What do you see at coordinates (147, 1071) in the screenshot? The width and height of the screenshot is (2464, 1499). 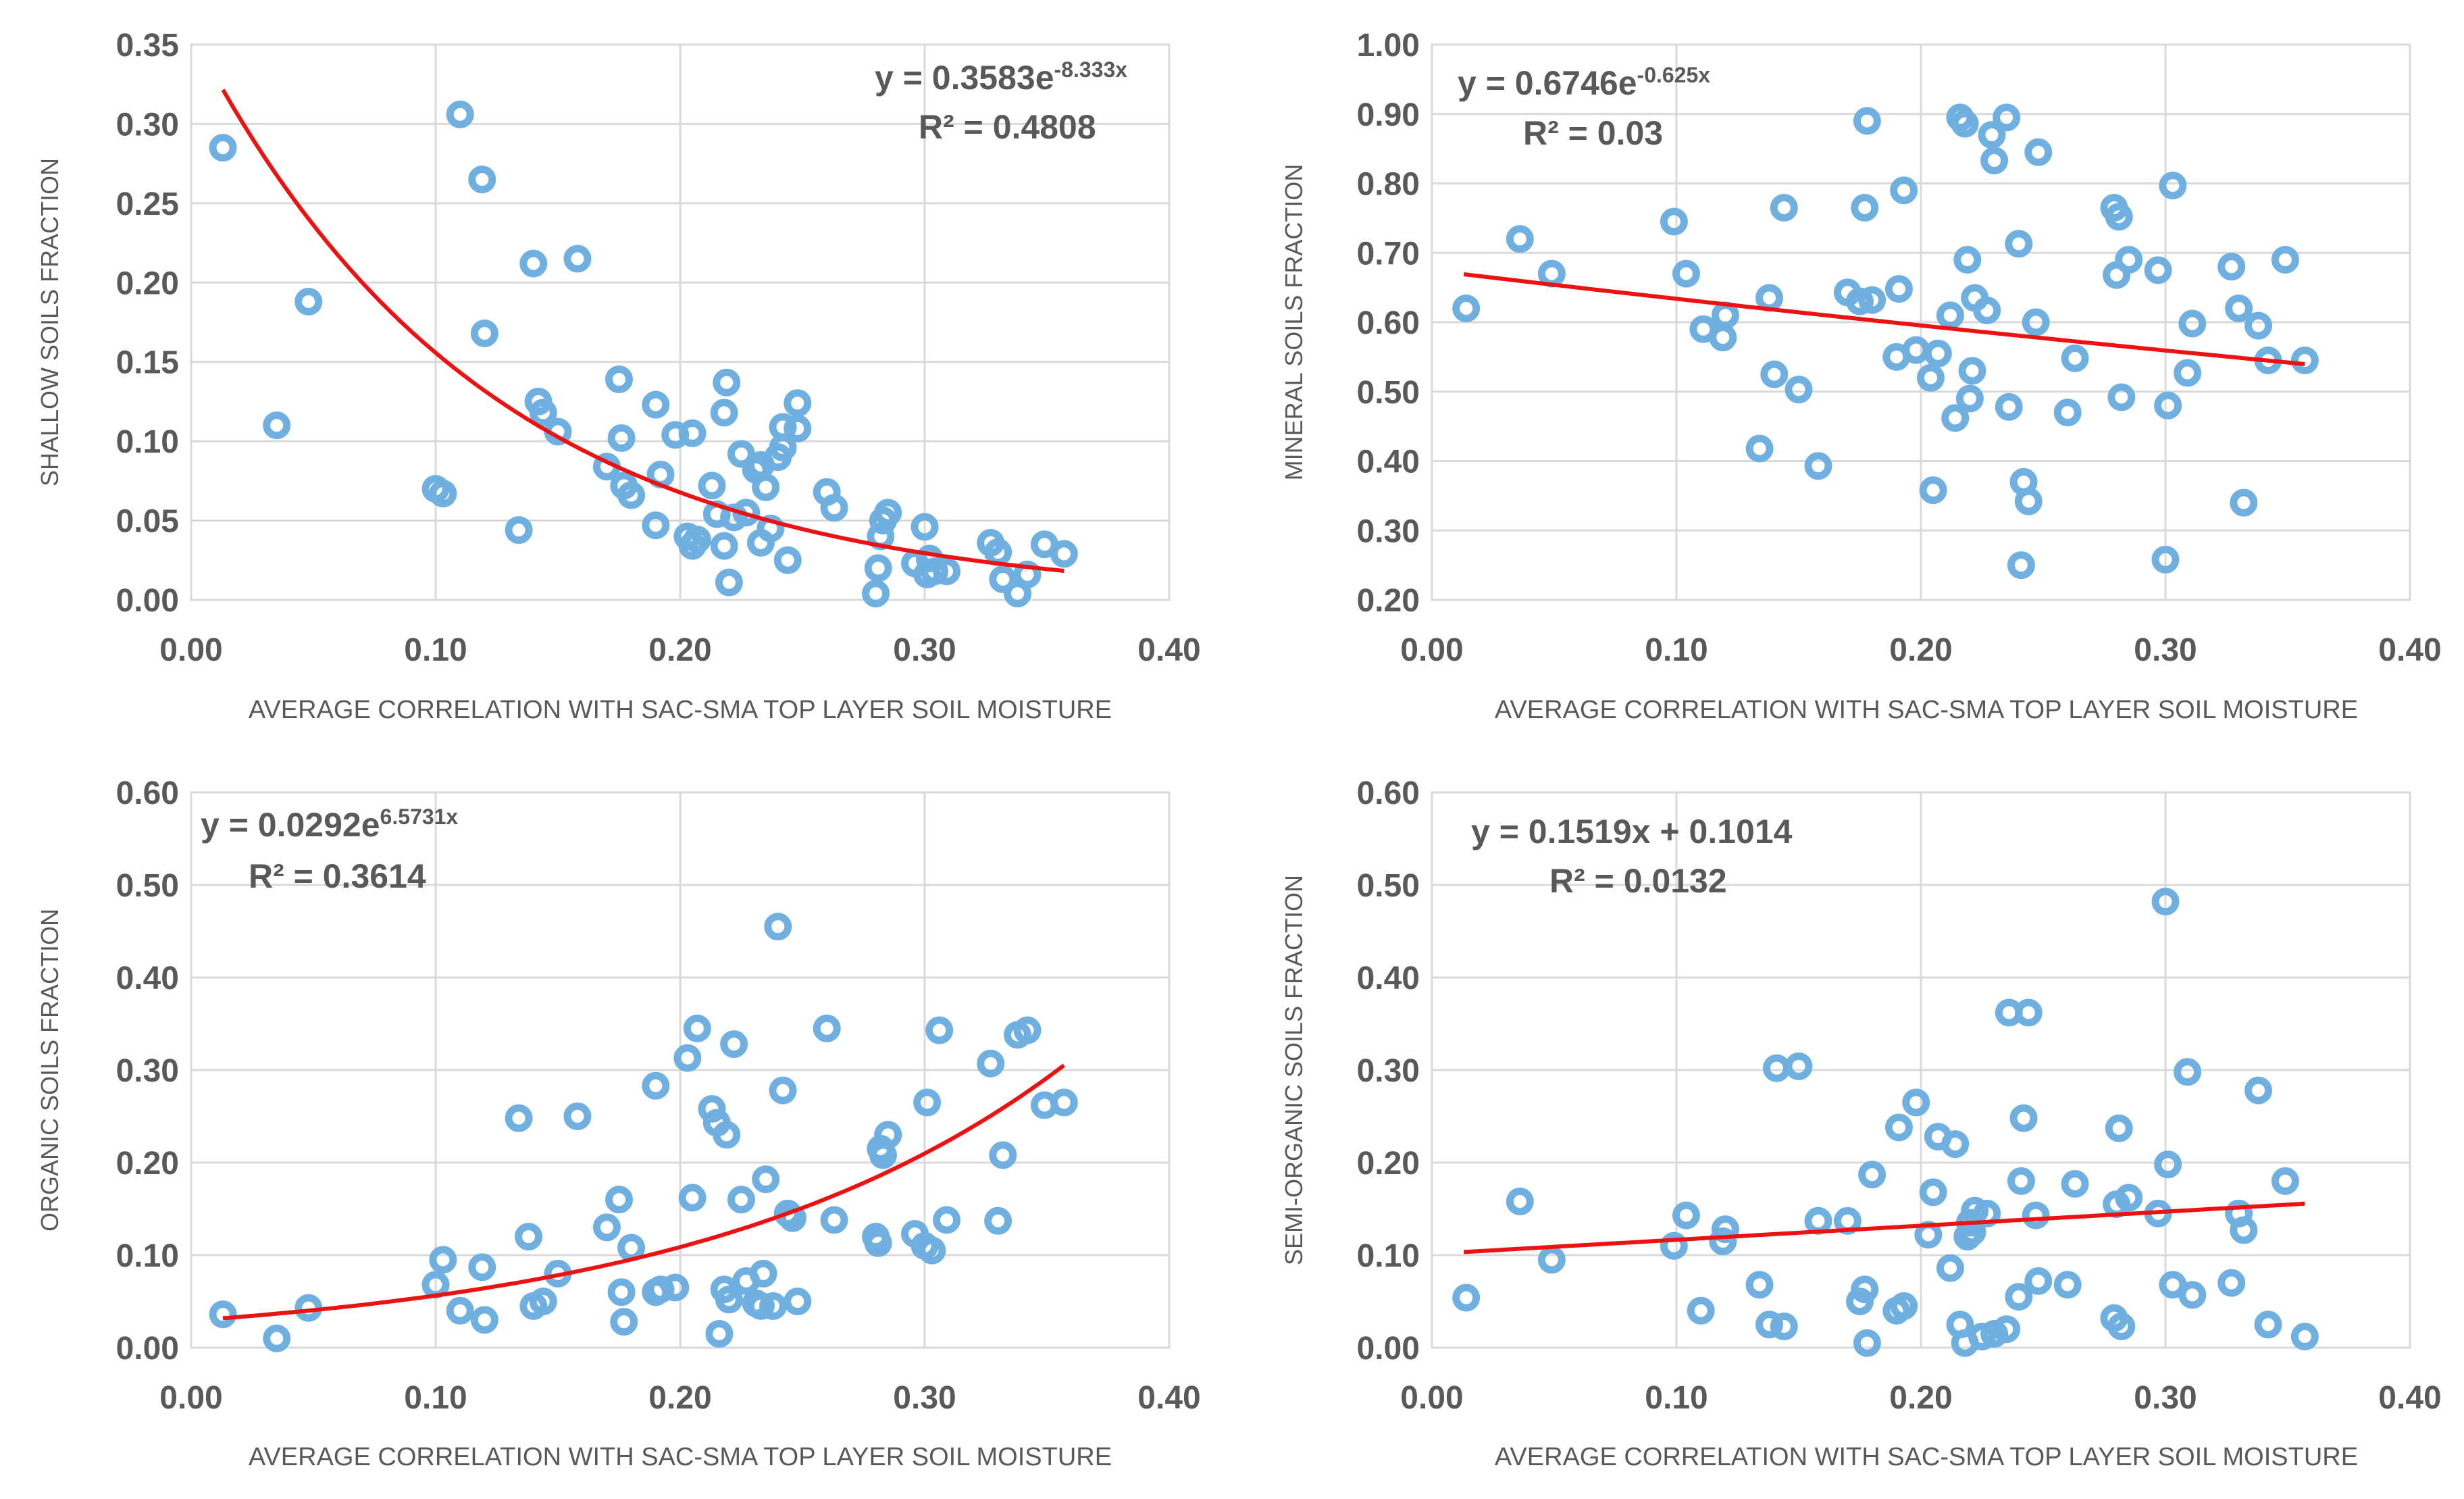 I see `y-tick-labels: 0.00 0.10 0.20 0.30 0.40 0.50 0.60` at bounding box center [147, 1071].